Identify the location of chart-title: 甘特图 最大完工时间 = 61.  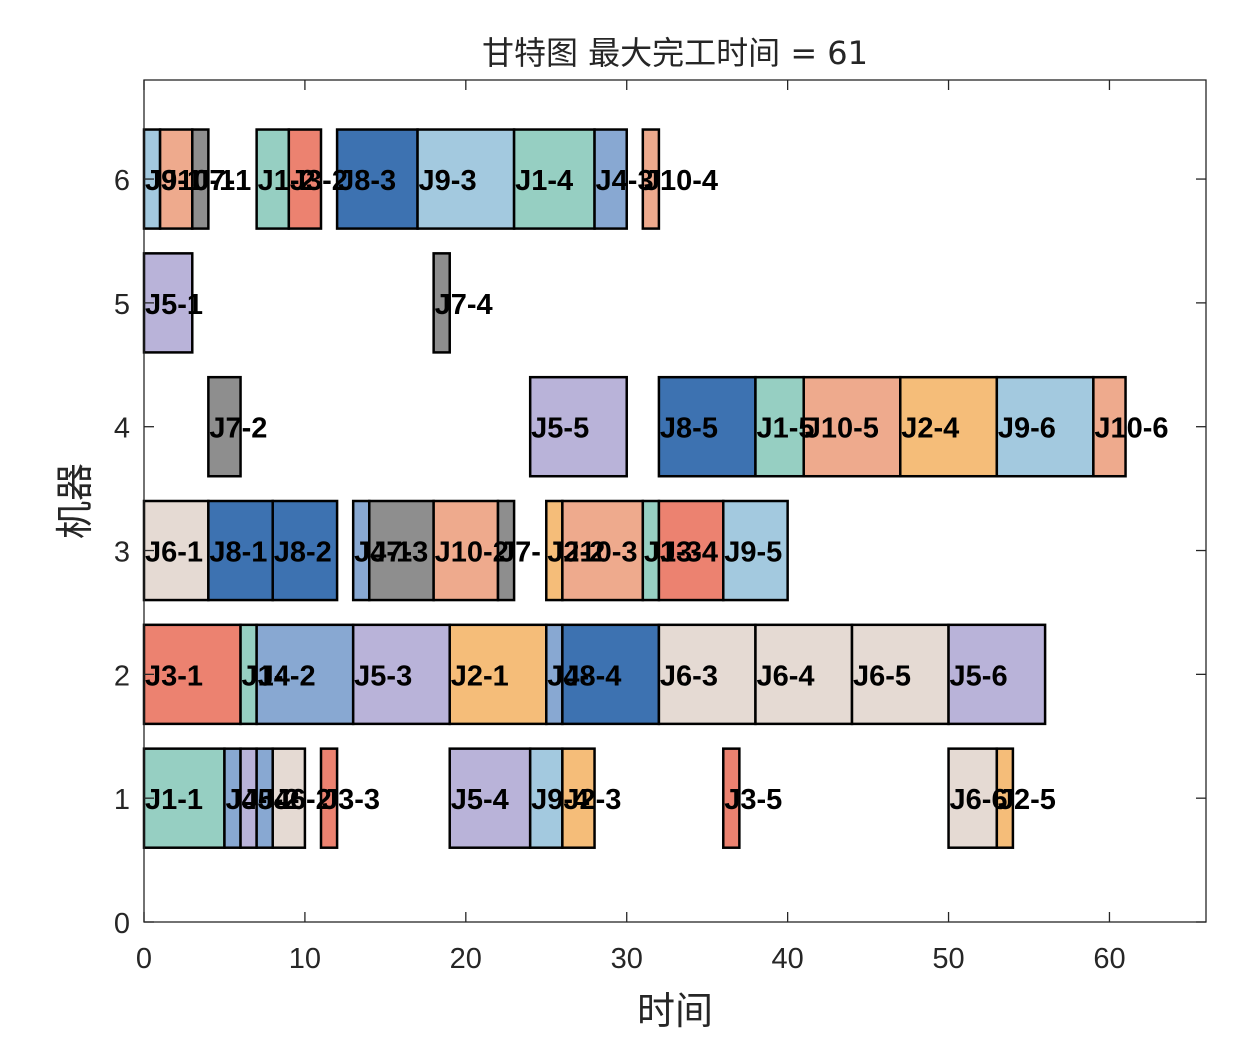
(675, 53).